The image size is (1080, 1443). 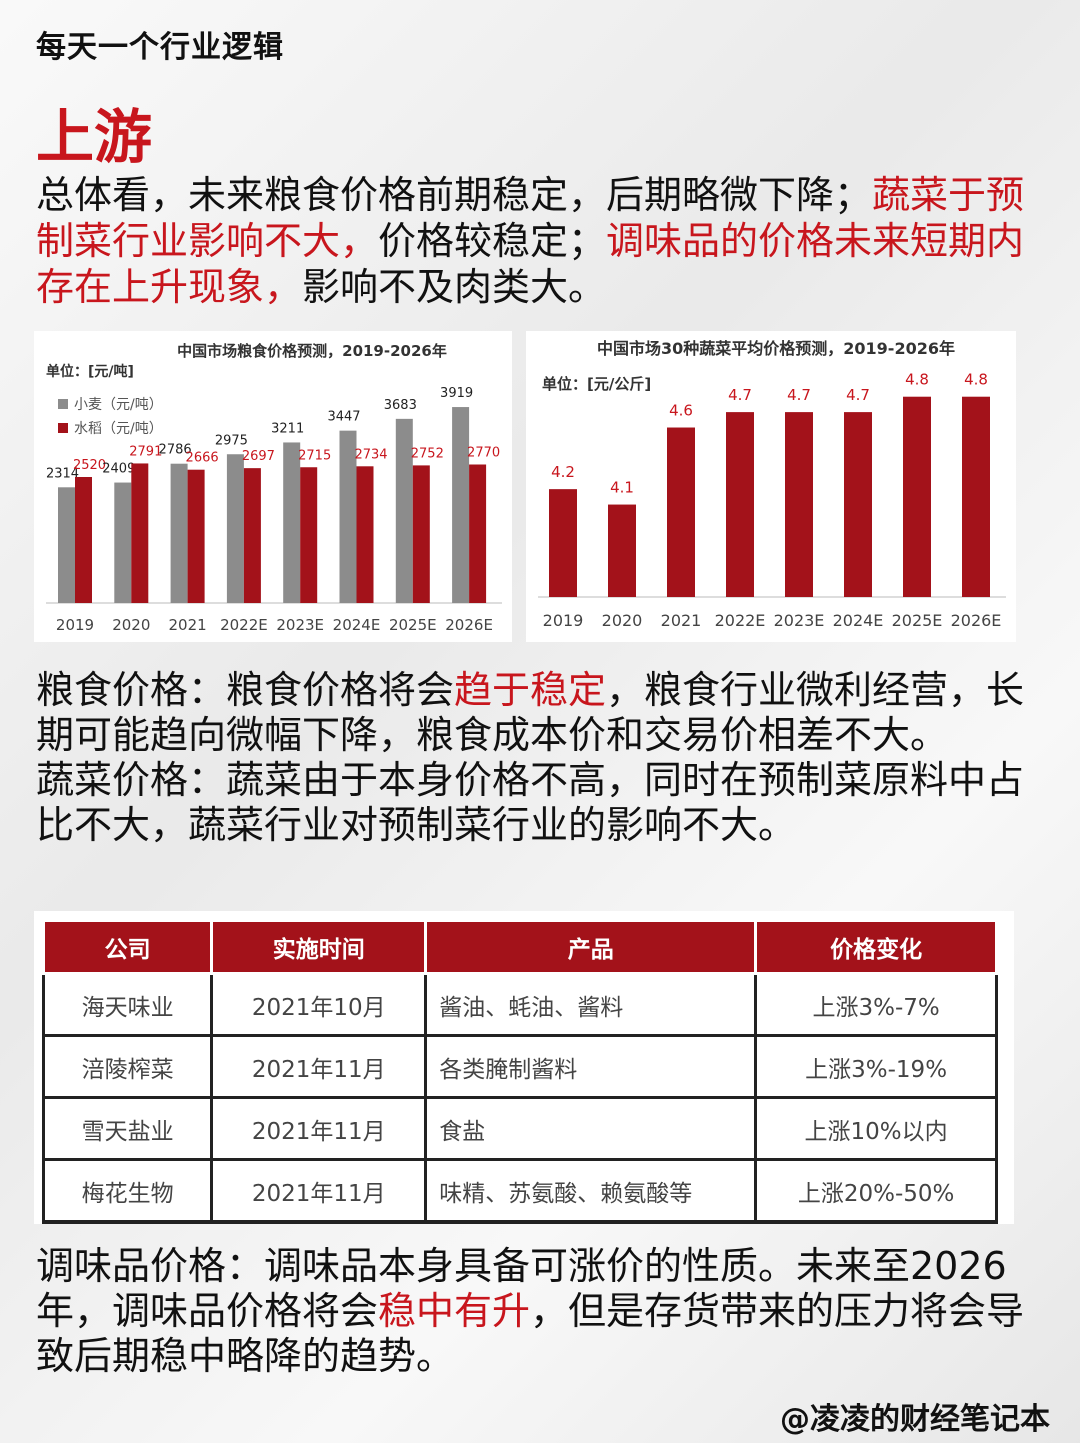 What do you see at coordinates (300, 625) in the screenshot?
I see `x-tick-label: 2023E` at bounding box center [300, 625].